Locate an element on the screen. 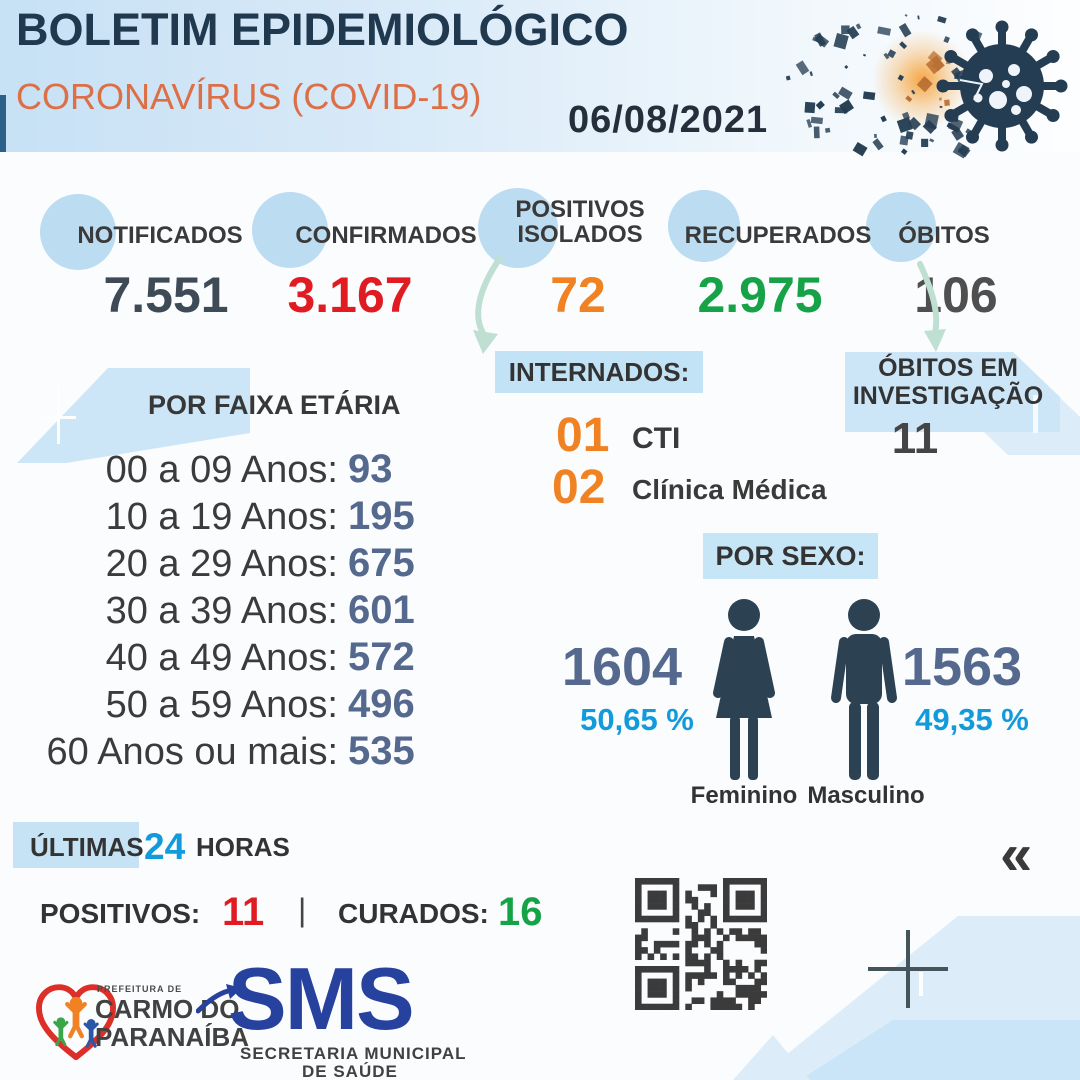 This screenshot has width=1080, height=1080. page-title: BOLETIM EPIDEMIOLÓGICO is located at coordinates (322, 29).